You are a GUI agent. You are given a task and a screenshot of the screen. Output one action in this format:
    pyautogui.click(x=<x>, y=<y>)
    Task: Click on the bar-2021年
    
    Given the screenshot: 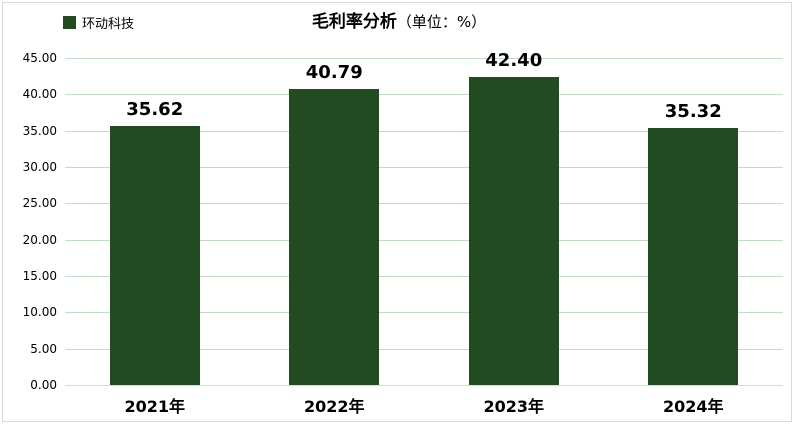 What is the action you would take?
    pyautogui.click(x=154, y=255)
    